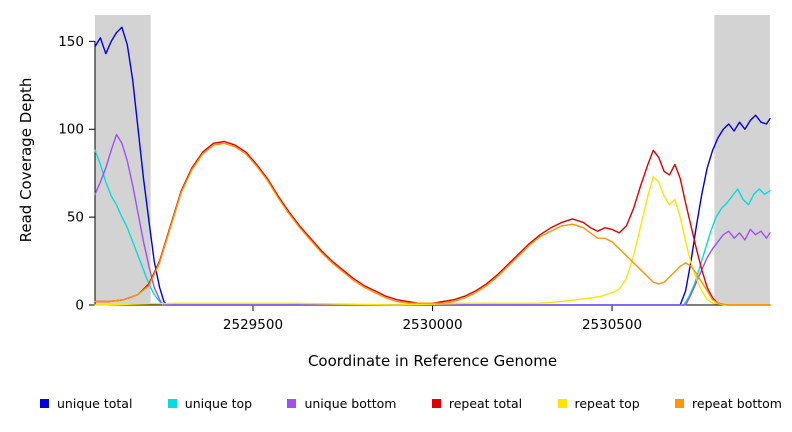  I want to click on legend-item: unique bottom, so click(342, 403).